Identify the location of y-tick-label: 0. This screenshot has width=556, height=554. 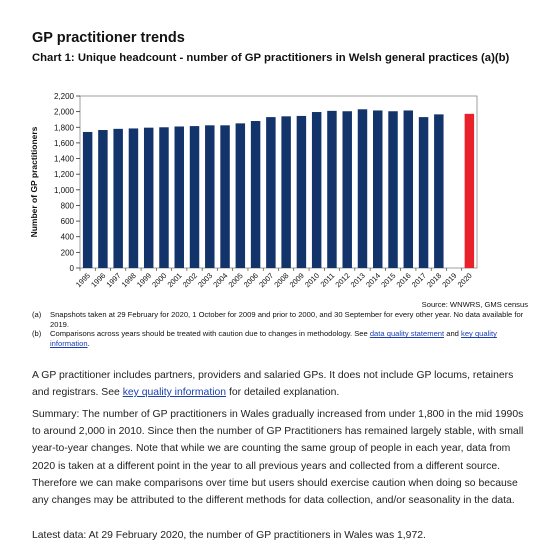
(72, 268).